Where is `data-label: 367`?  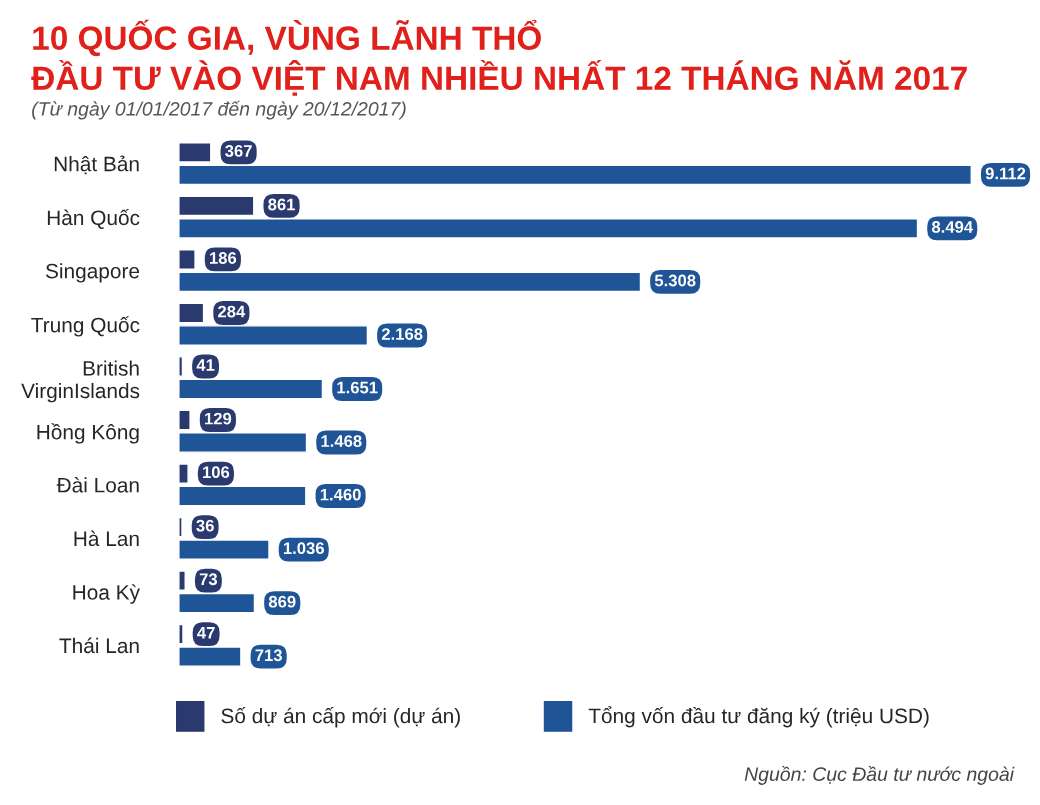
data-label: 367 is located at coordinates (238, 151).